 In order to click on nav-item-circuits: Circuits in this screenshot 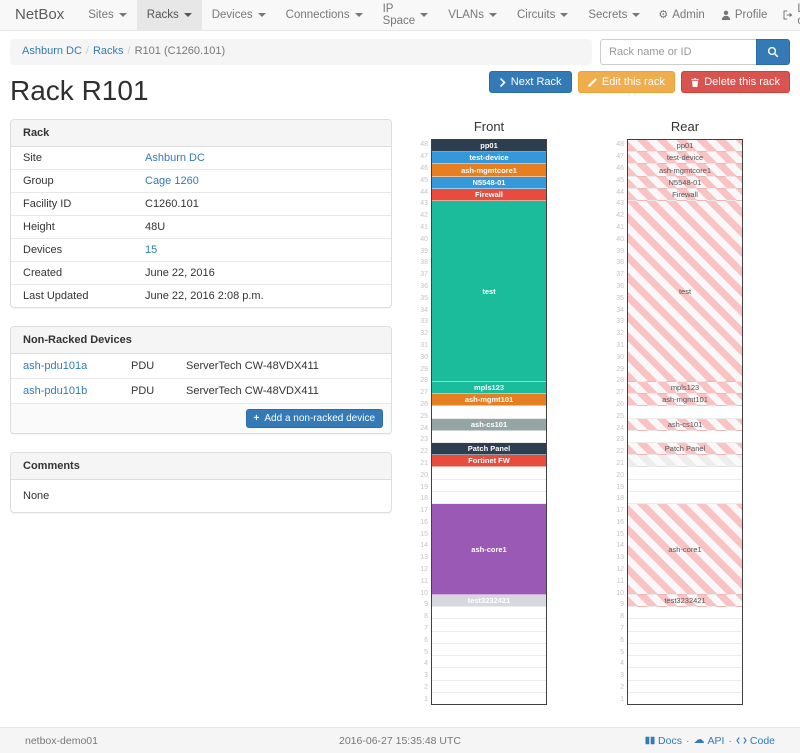, I will do `click(542, 15)`.